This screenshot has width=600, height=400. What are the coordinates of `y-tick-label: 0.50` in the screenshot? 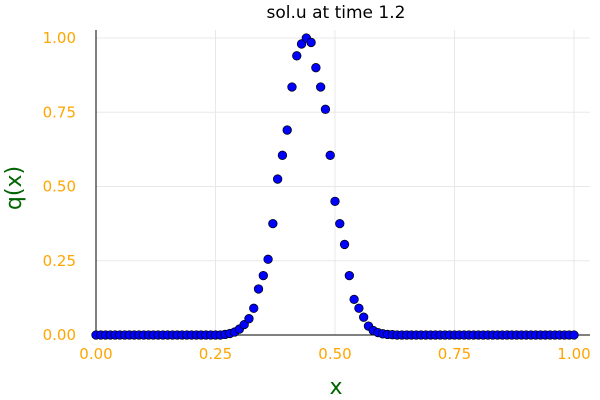 It's located at (59, 187).